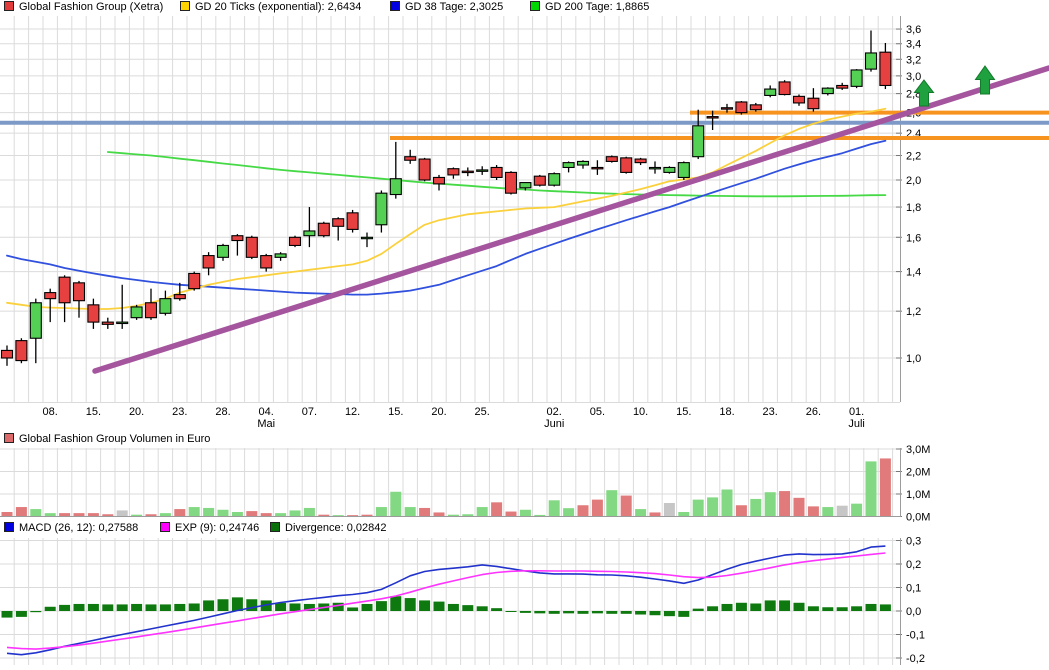 Image resolution: width=1049 pixels, height=670 pixels. What do you see at coordinates (217, 528) in the screenshot?
I see `legend-label-exp: EXP (9): 0,24746` at bounding box center [217, 528].